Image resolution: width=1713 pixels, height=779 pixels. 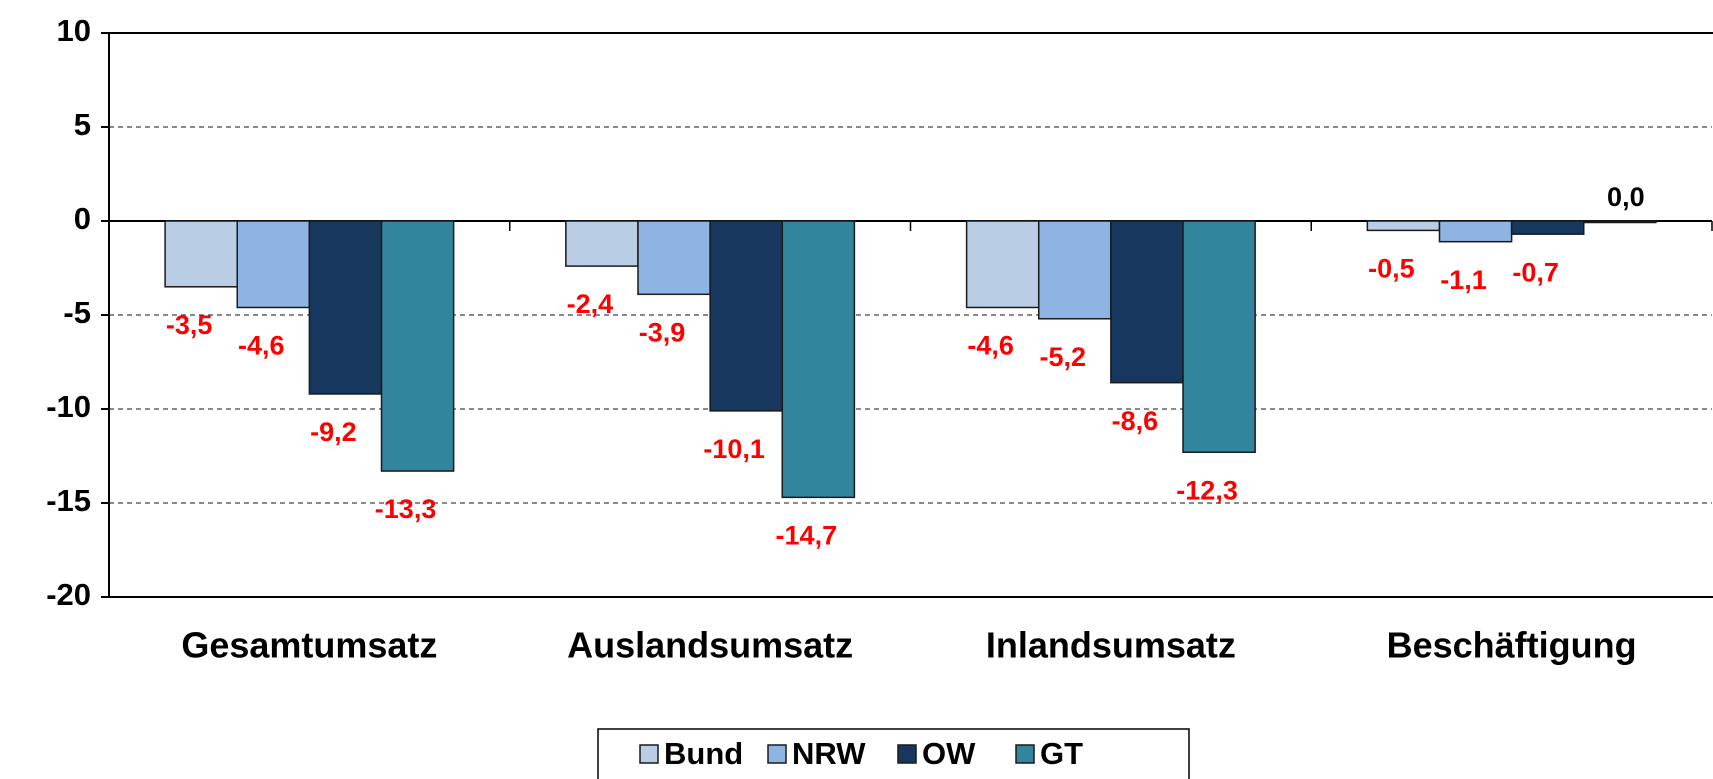 What do you see at coordinates (82, 124) in the screenshot?
I see `y-tick-label: 5` at bounding box center [82, 124].